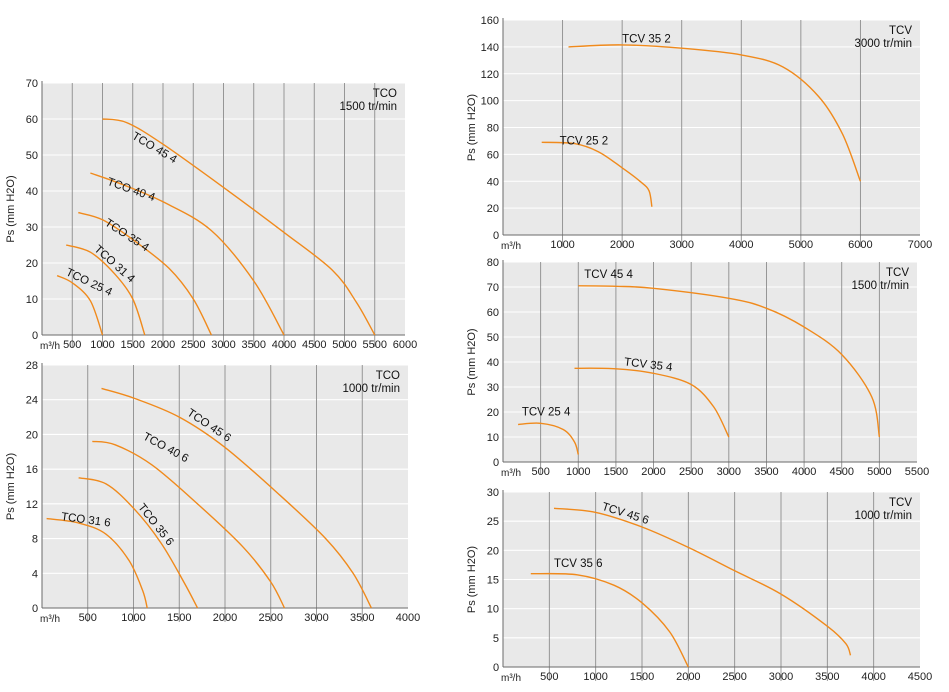  I want to click on x-tick-label: 5000, so click(879, 472).